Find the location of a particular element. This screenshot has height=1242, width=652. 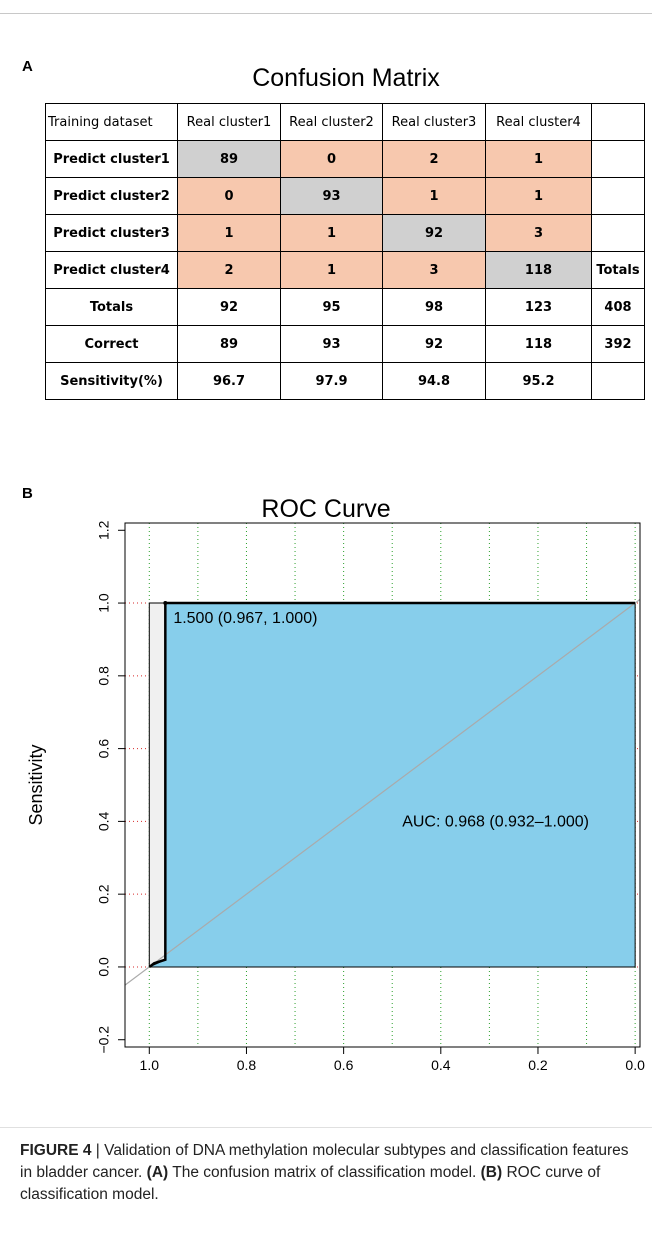

y-axis-label: Sensitivity is located at coordinates (36, 784).